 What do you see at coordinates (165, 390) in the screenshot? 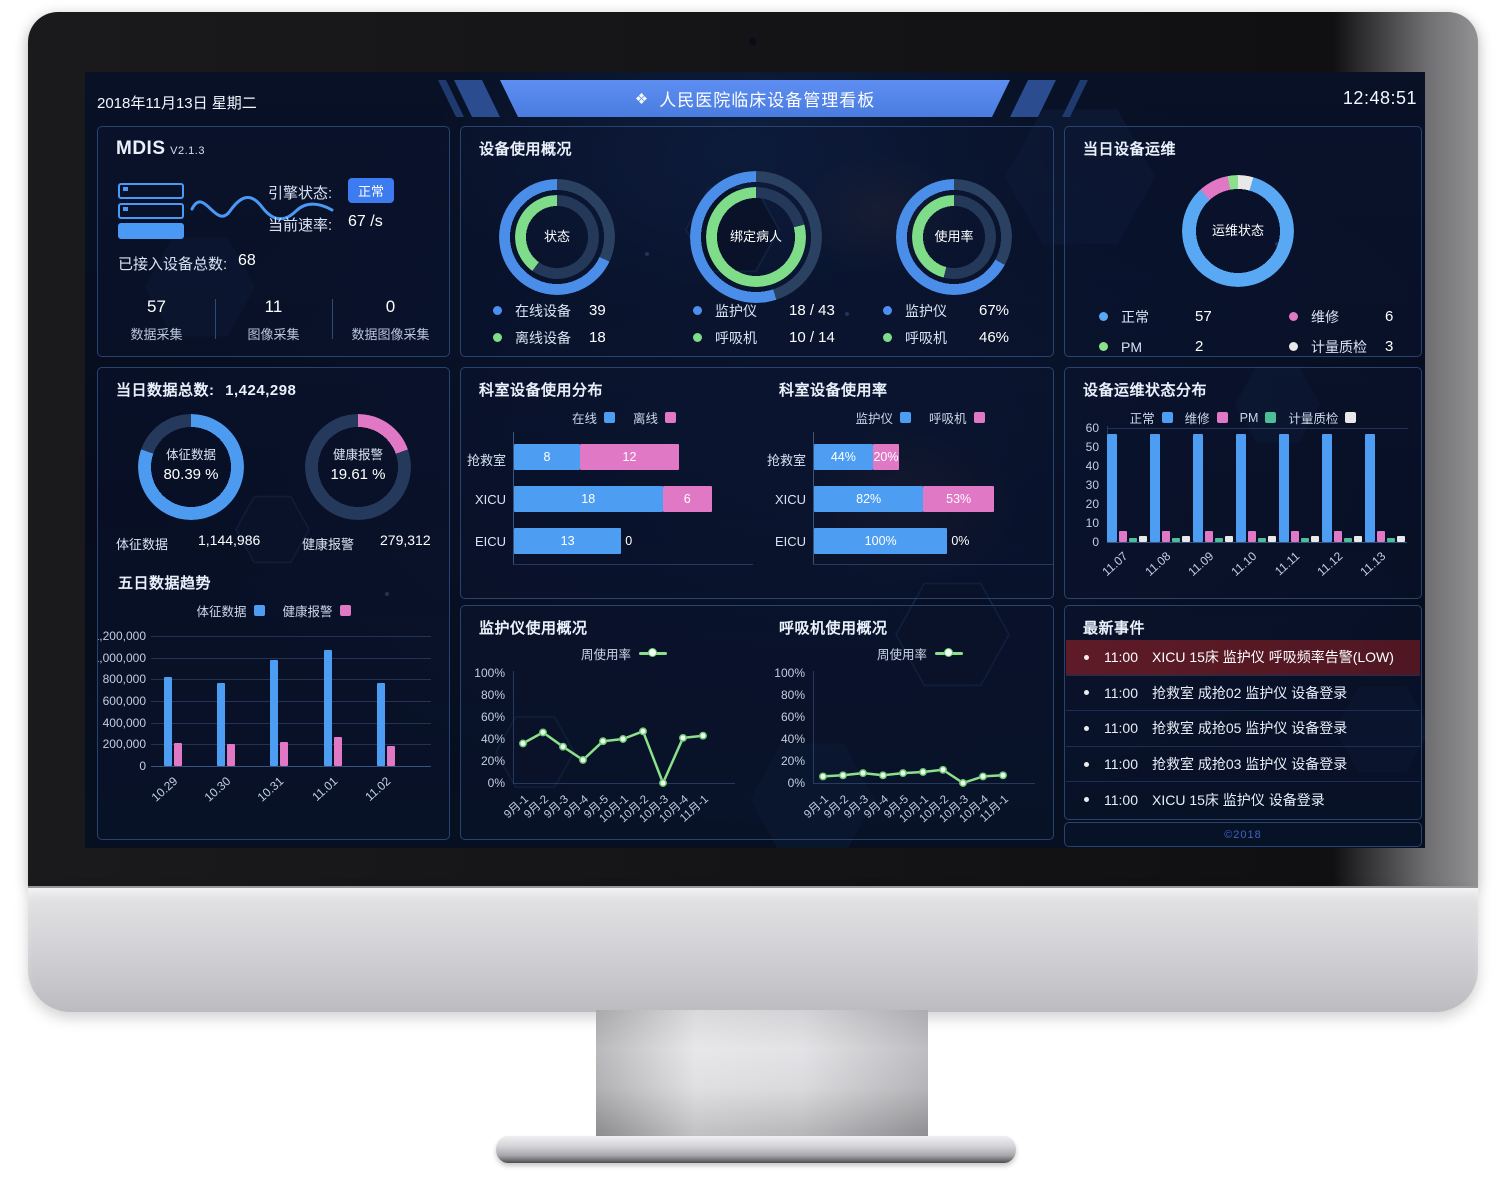
I see `daily-total-label: 当日数据总数:` at bounding box center [165, 390].